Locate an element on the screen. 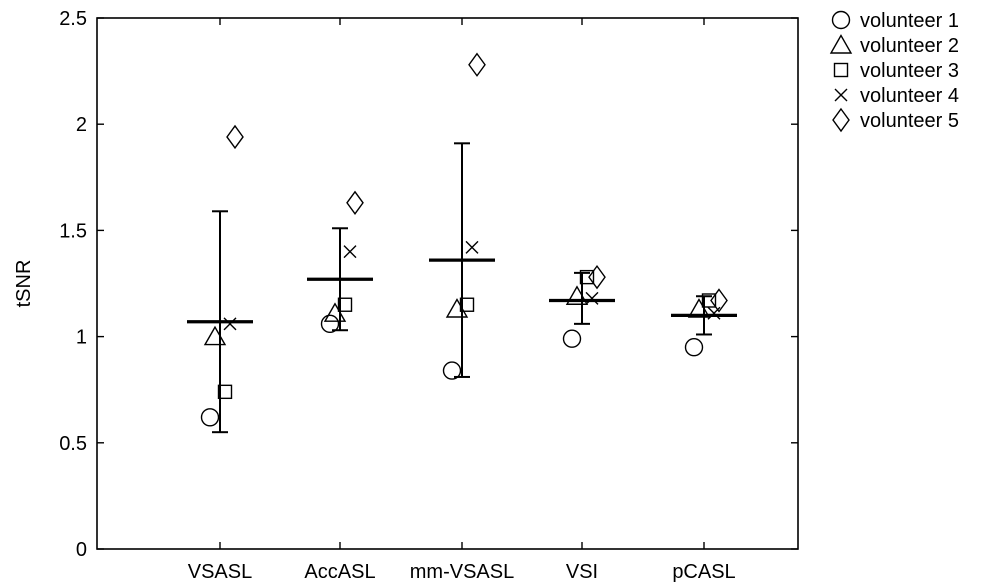 The image size is (992, 585). legend-label: volunteer 4 is located at coordinates (909, 96).